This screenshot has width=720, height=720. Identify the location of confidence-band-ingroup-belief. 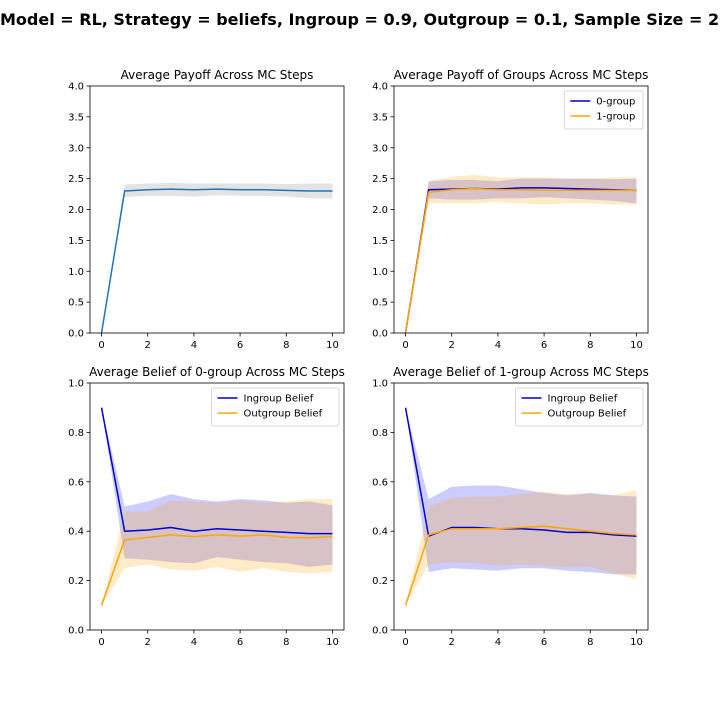
(217, 487).